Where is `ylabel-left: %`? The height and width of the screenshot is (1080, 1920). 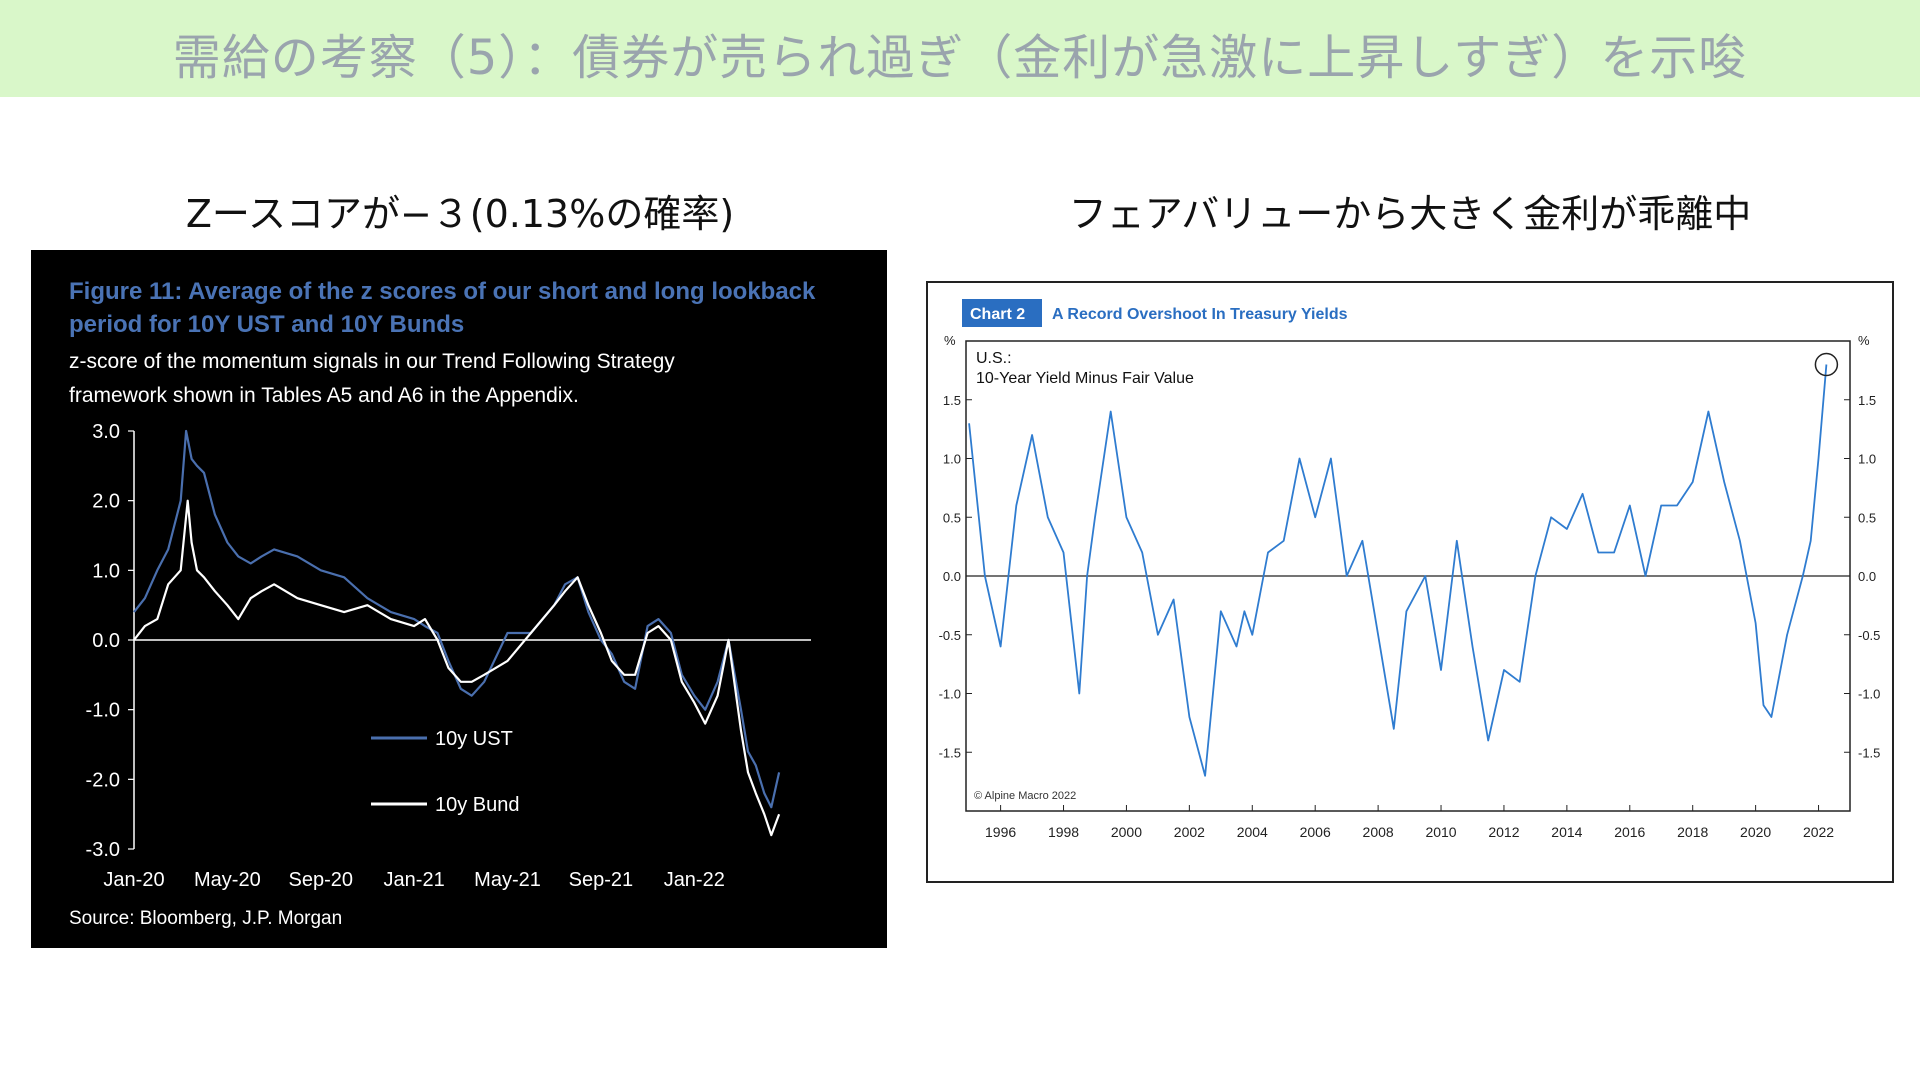
ylabel-left: % is located at coordinates (950, 340).